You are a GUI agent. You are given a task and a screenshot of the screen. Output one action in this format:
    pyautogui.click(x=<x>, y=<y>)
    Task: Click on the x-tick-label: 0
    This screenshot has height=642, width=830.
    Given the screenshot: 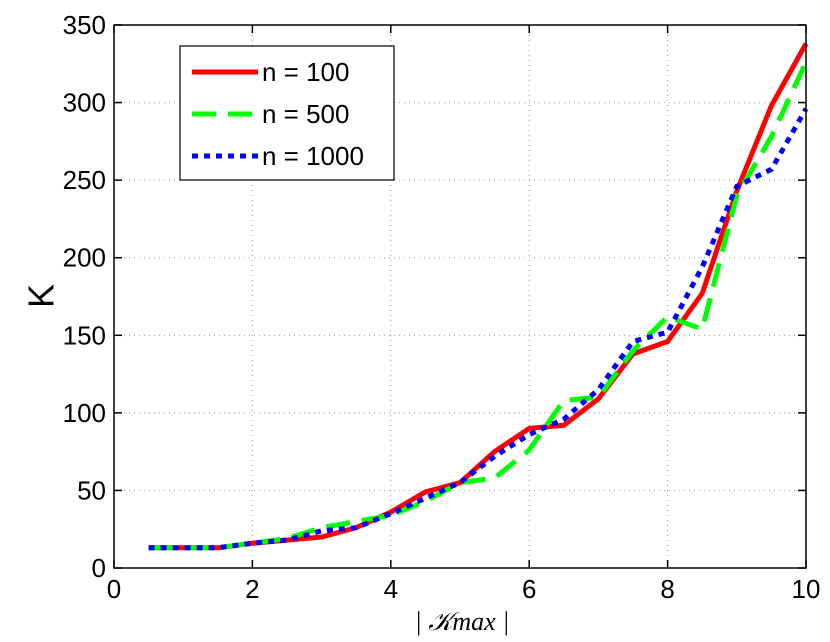 What is the action you would take?
    pyautogui.click(x=114, y=589)
    